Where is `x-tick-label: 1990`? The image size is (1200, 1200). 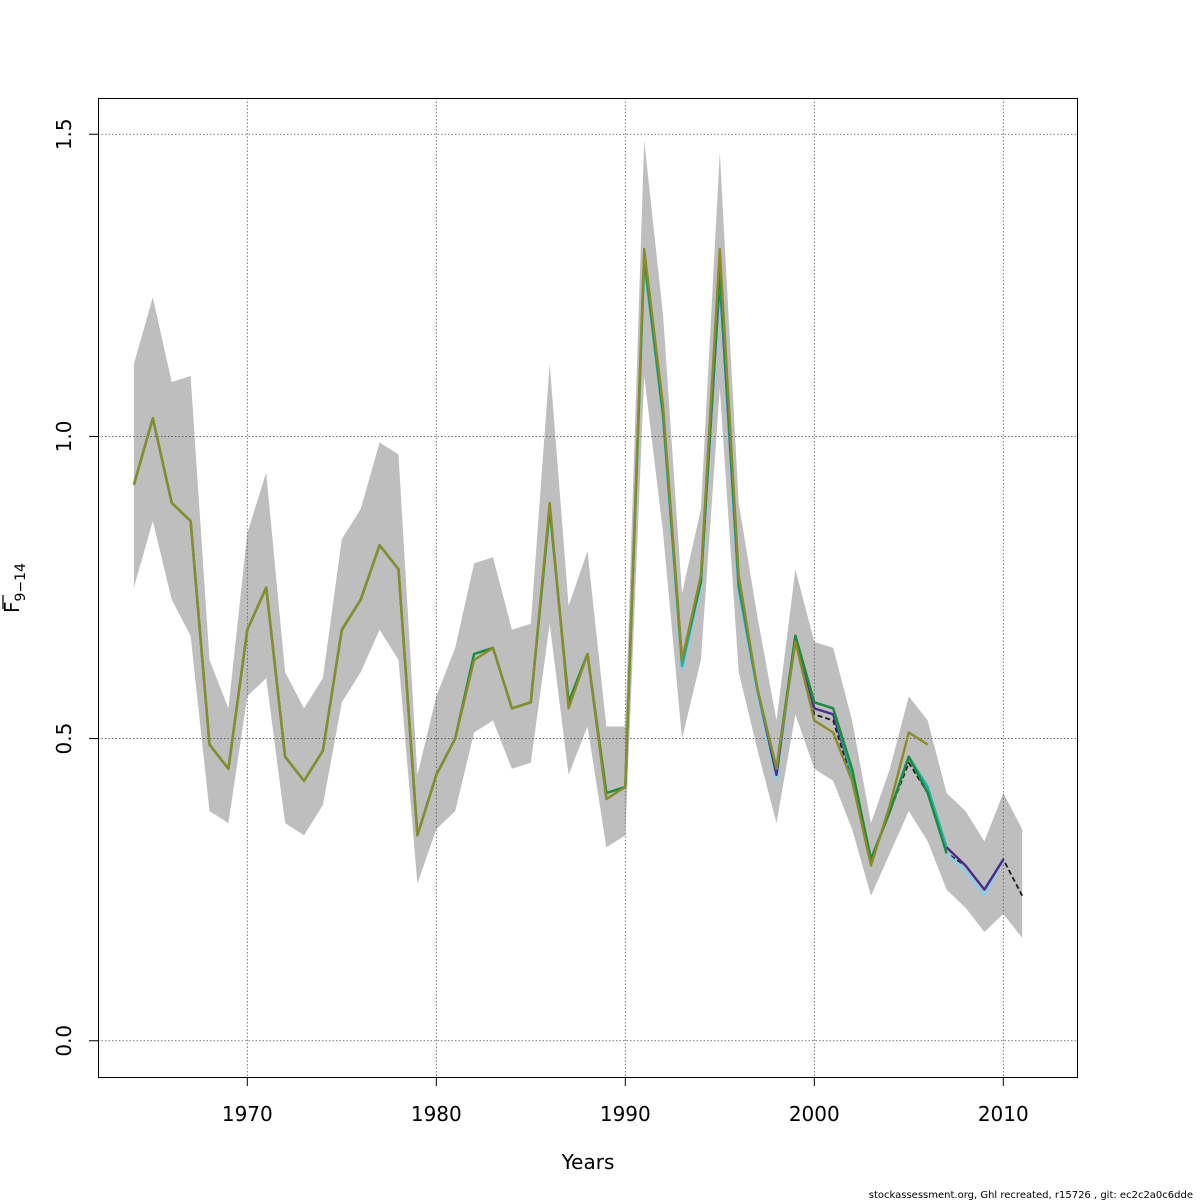 x-tick-label: 1990 is located at coordinates (625, 1114).